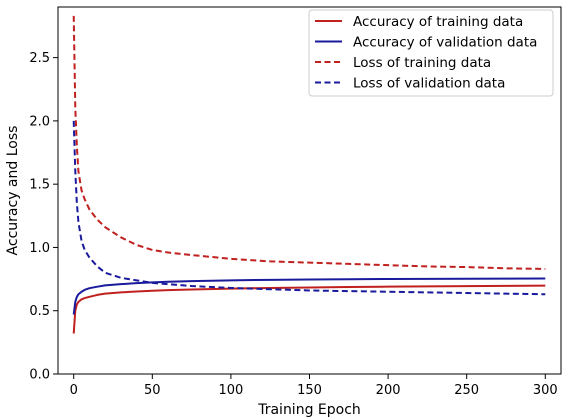 The image size is (588, 420). I want to click on y-tick-label: 1.0, so click(39, 248).